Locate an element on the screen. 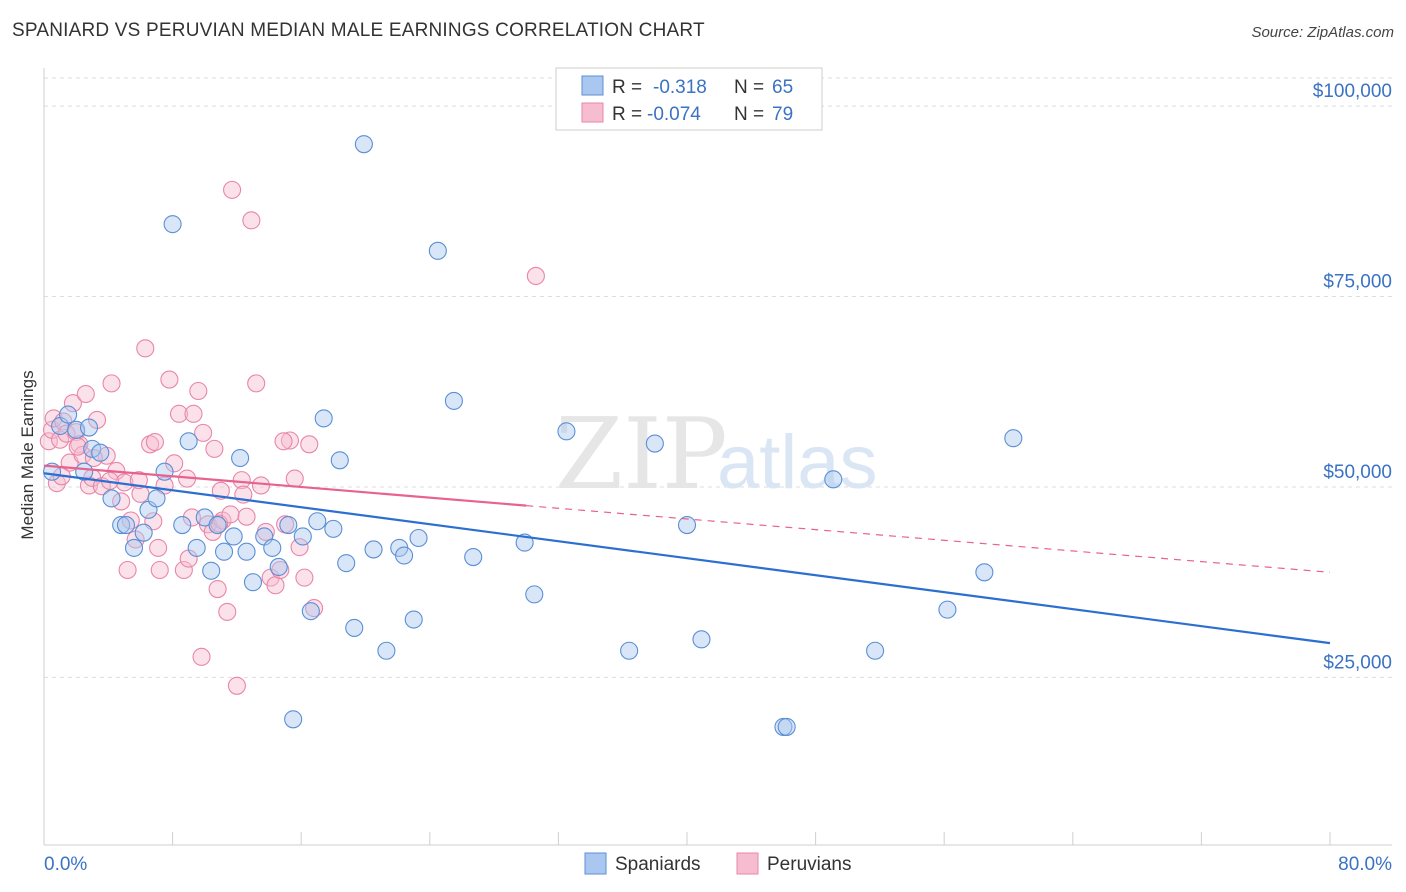 The height and width of the screenshot is (892, 1406). y-tick-label: $75,000 is located at coordinates (1357, 282).